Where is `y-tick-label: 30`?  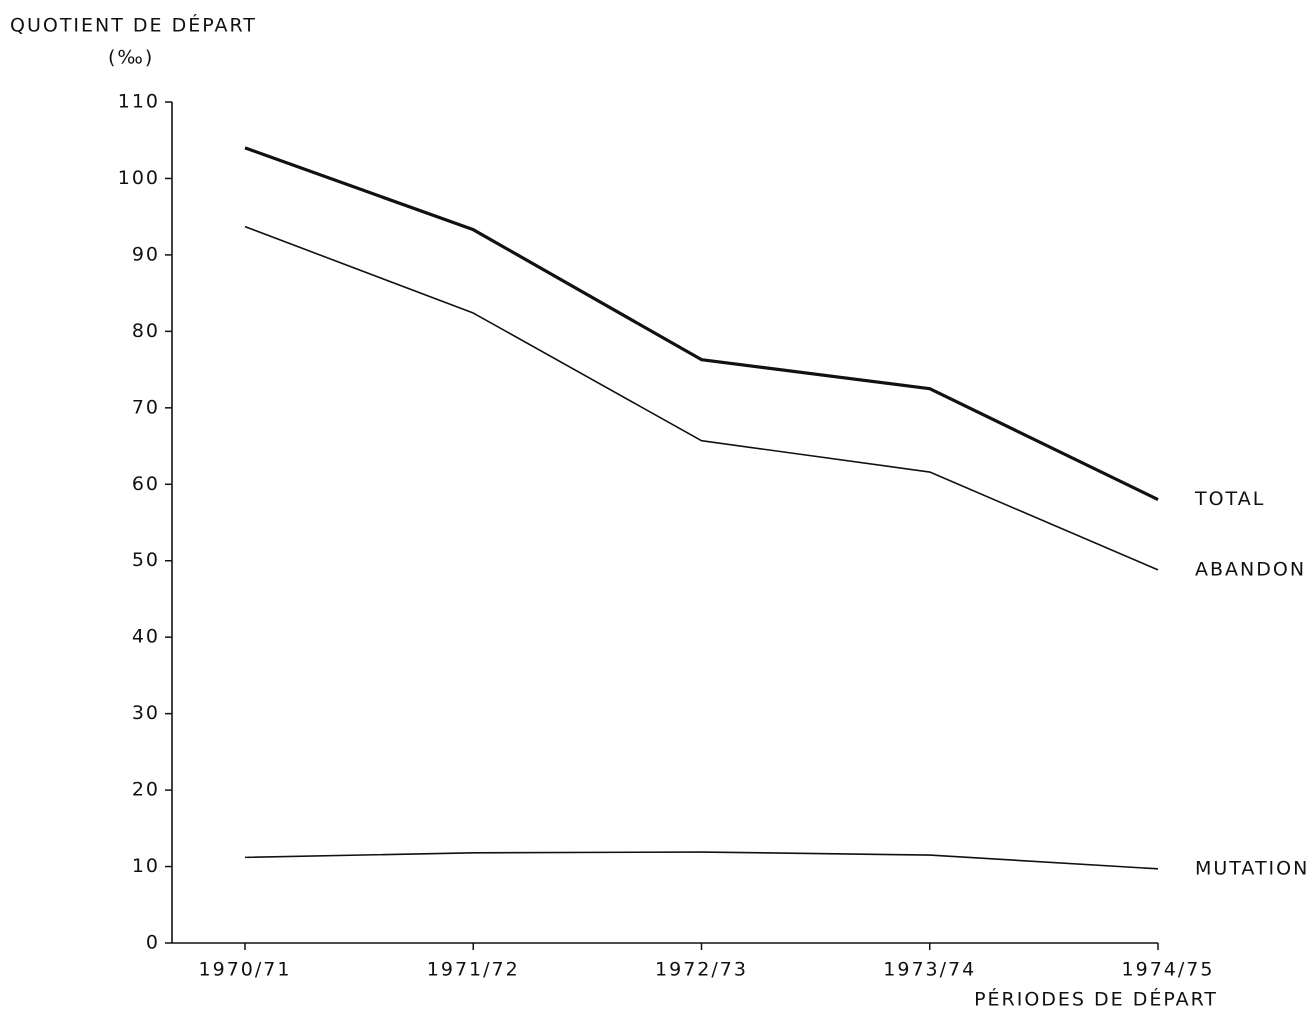
y-tick-label: 30 is located at coordinates (146, 713).